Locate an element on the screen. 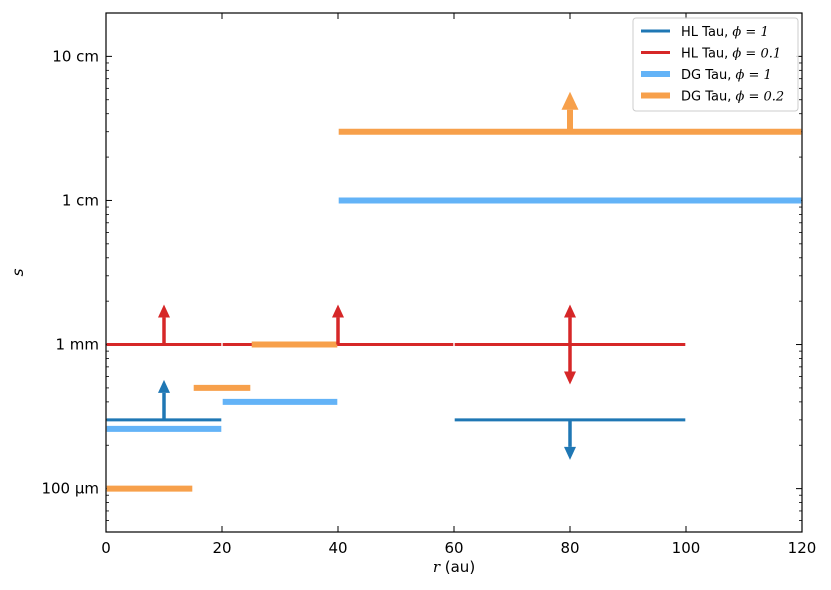 This screenshot has width=831, height=590. x-tick-label: 0 is located at coordinates (106, 548).